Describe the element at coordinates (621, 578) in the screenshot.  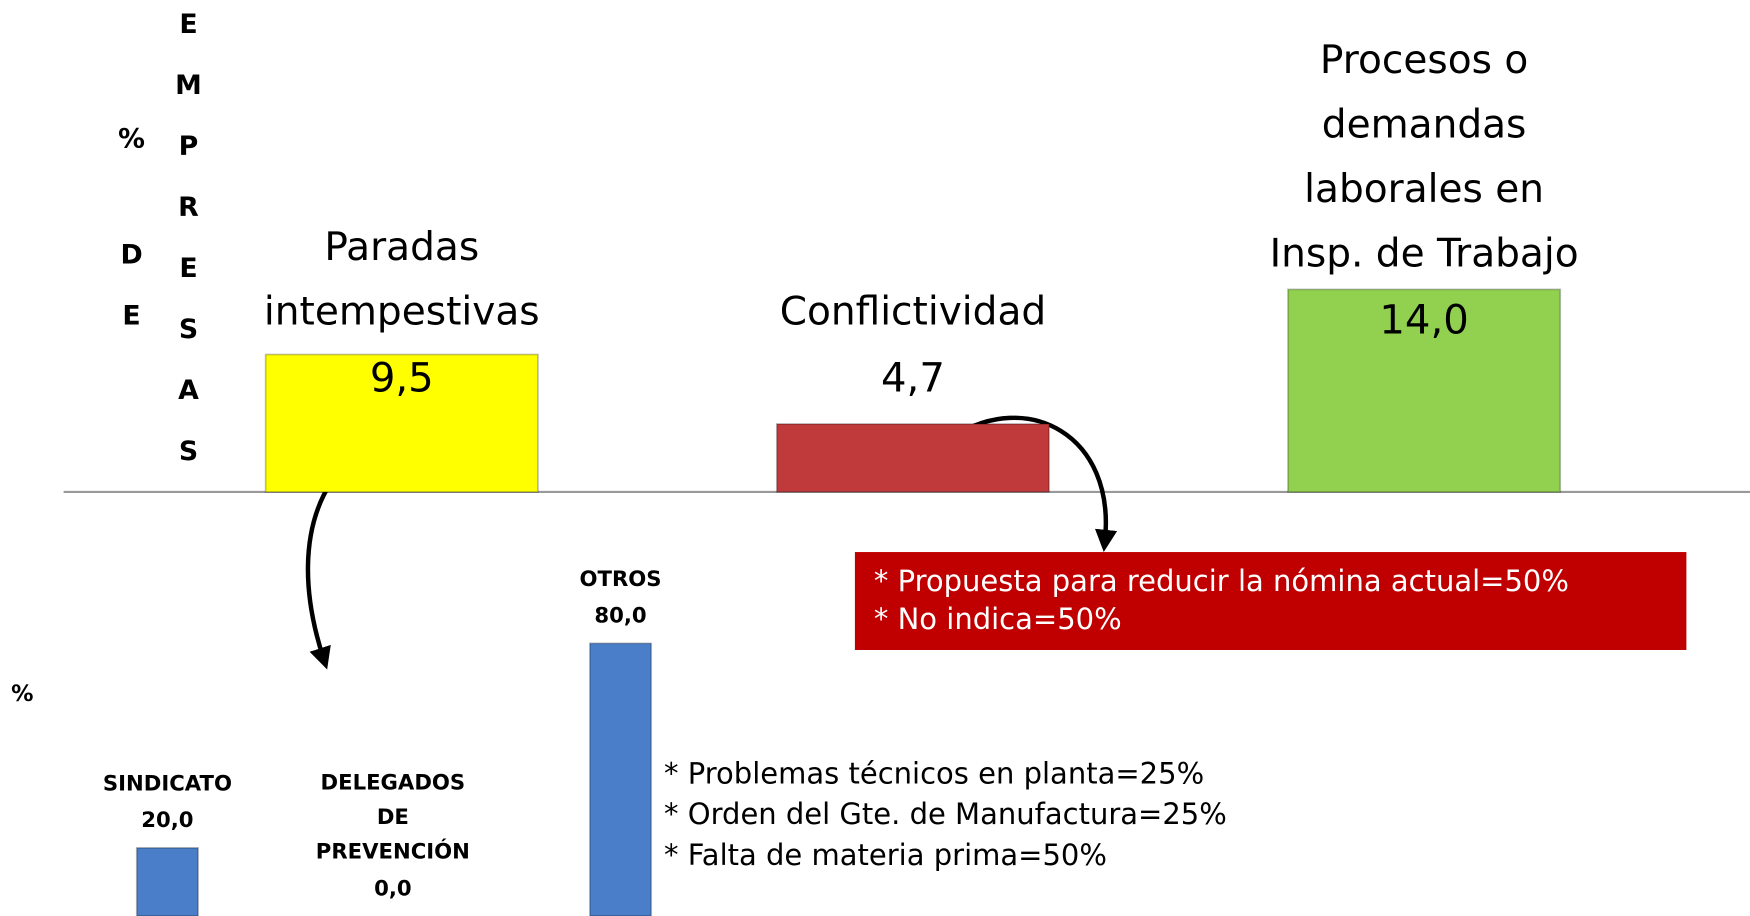
I see `category-label: OTROS` at that location.